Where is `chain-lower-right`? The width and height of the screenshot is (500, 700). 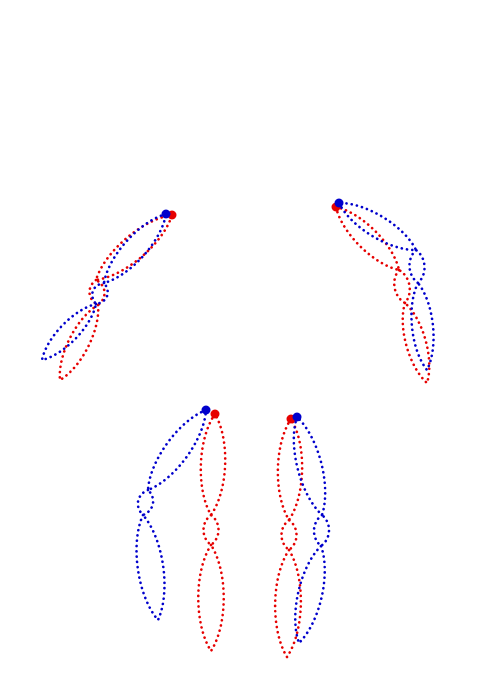 chain-lower-right is located at coordinates (302, 537).